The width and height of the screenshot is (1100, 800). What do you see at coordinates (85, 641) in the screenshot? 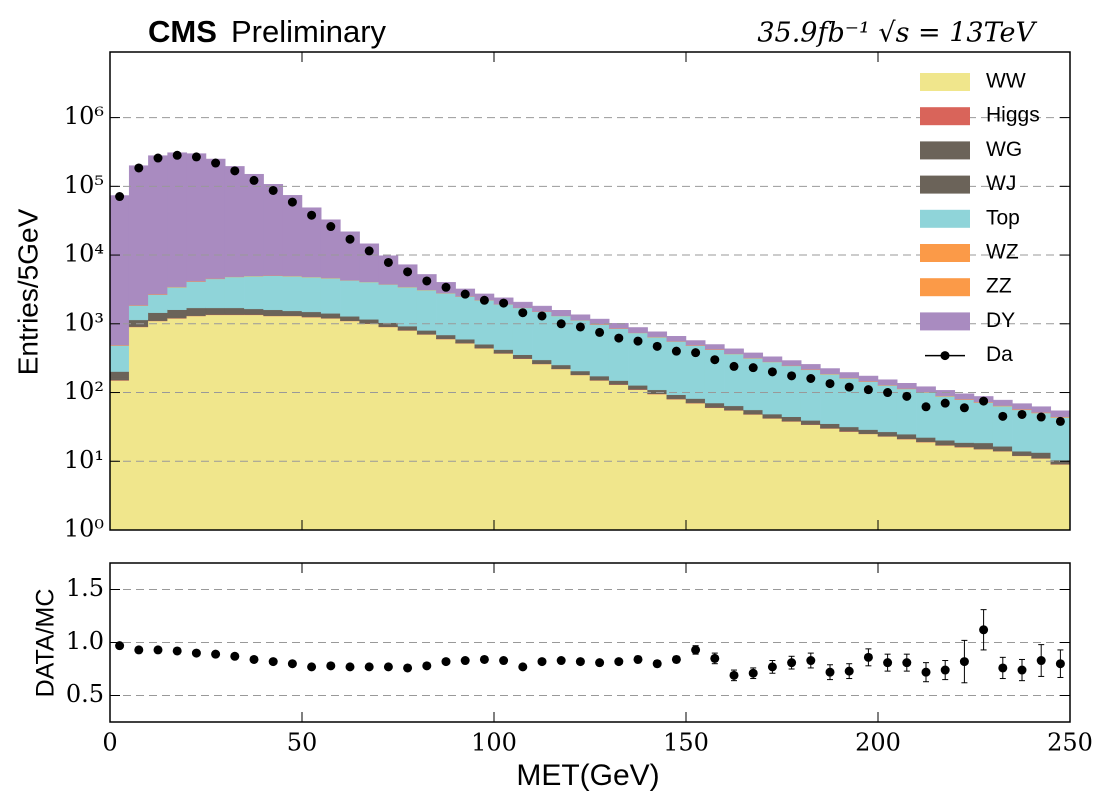
I see `y-tick-label: 1.0` at bounding box center [85, 641].